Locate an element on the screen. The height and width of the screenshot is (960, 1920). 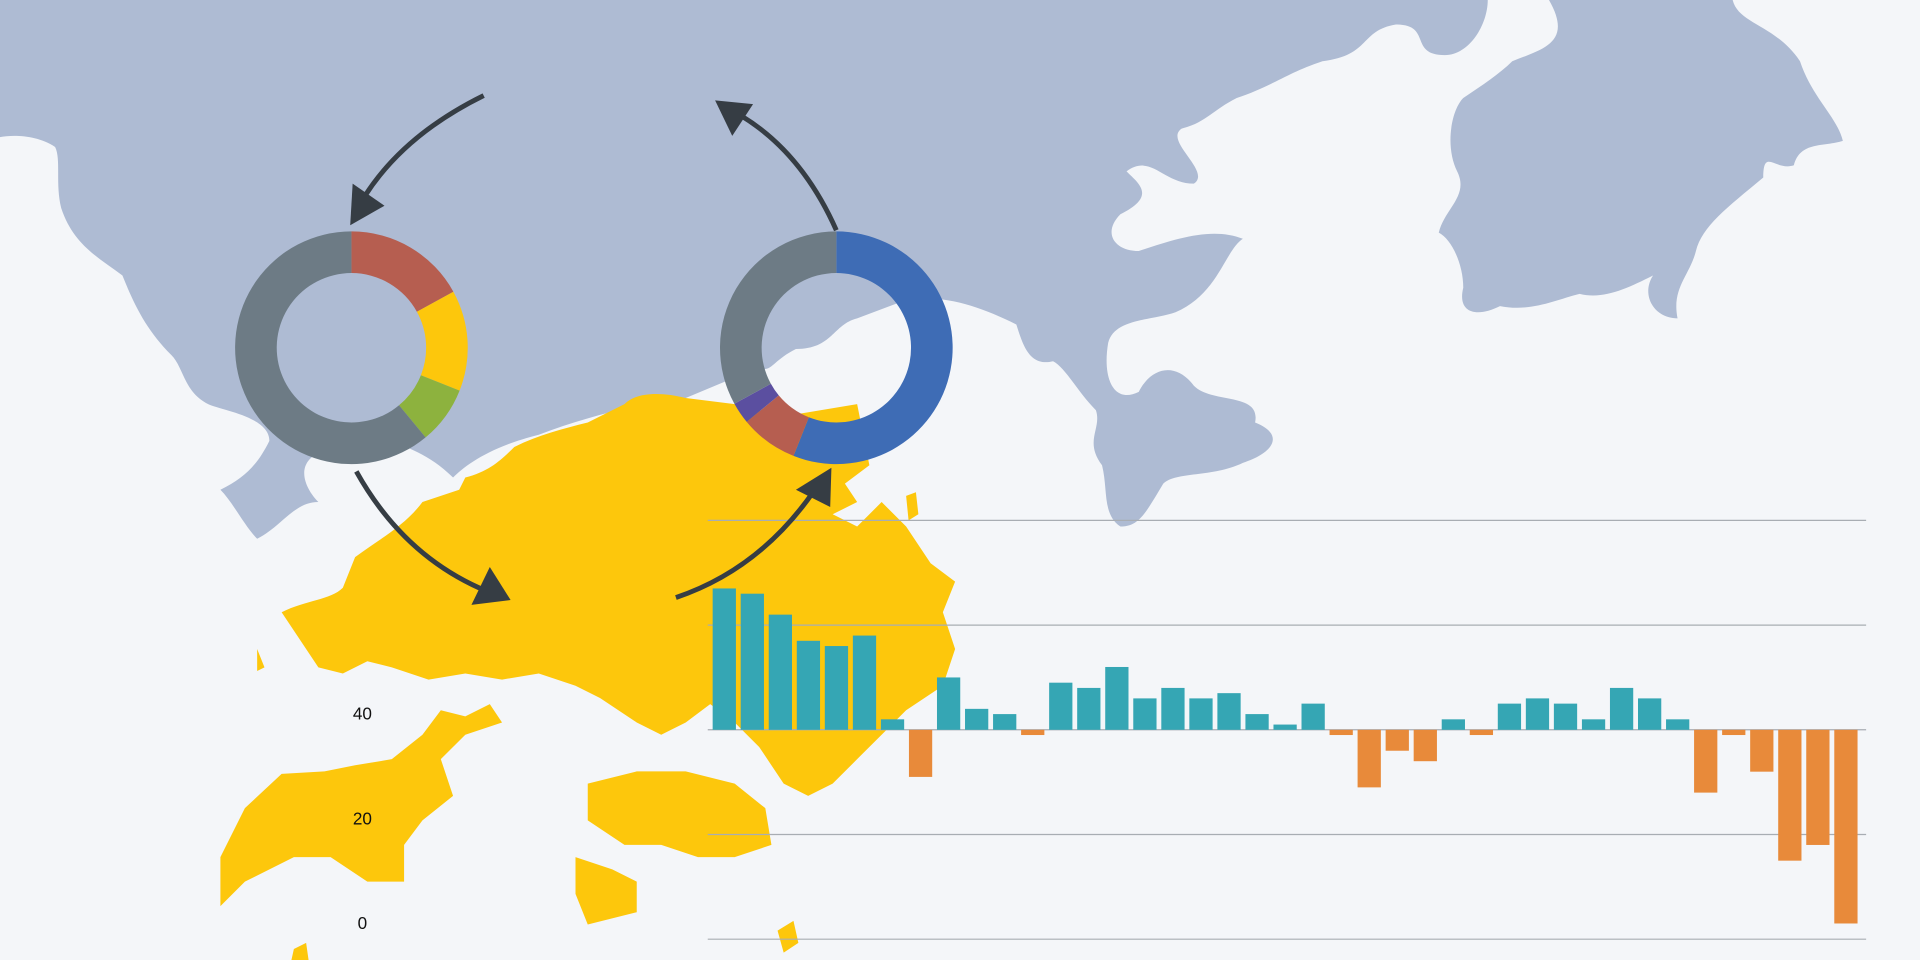
y-tick-label: 0 is located at coordinates (363, 923).